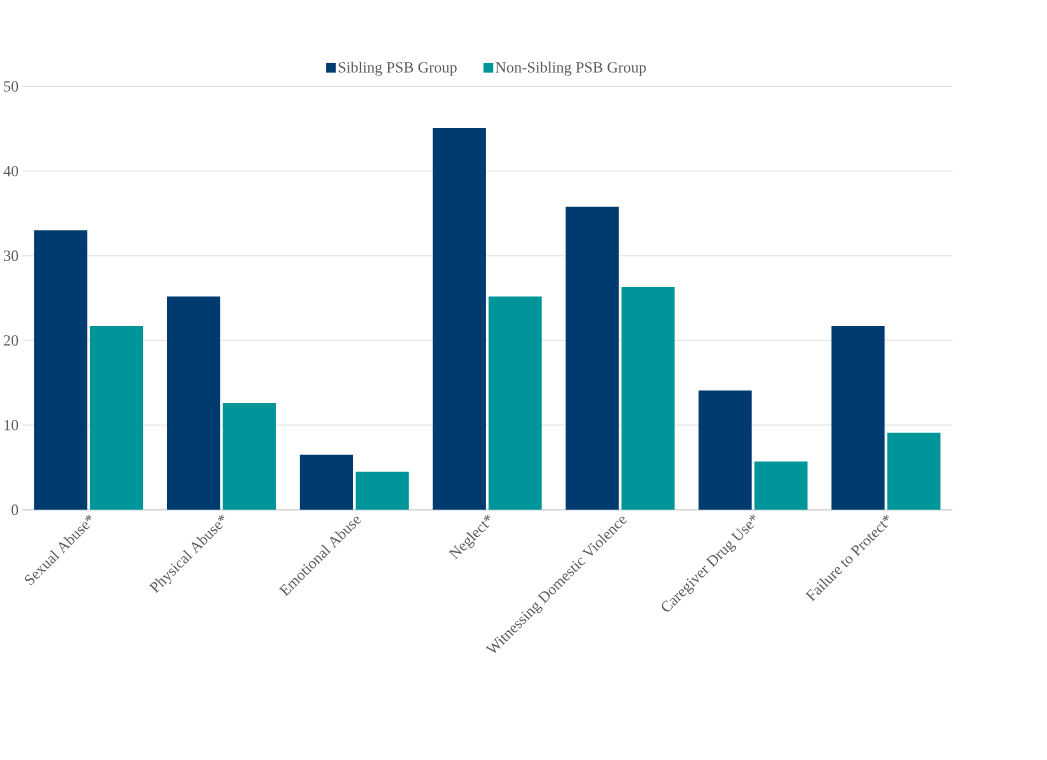 The width and height of the screenshot is (1047, 760). I want to click on y-tick-label: 20, so click(11, 340).